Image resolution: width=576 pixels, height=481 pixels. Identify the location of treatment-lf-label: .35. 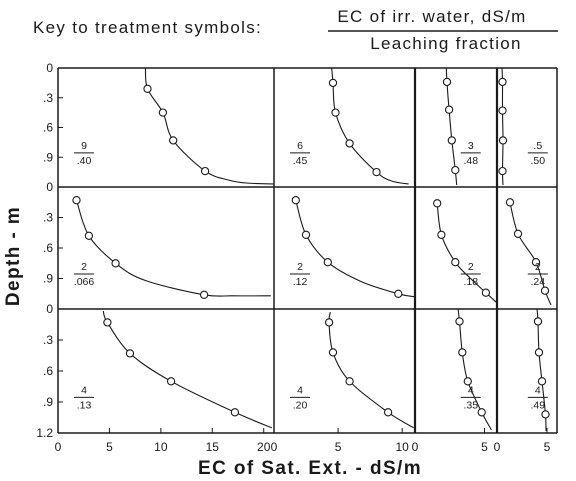
(470, 405).